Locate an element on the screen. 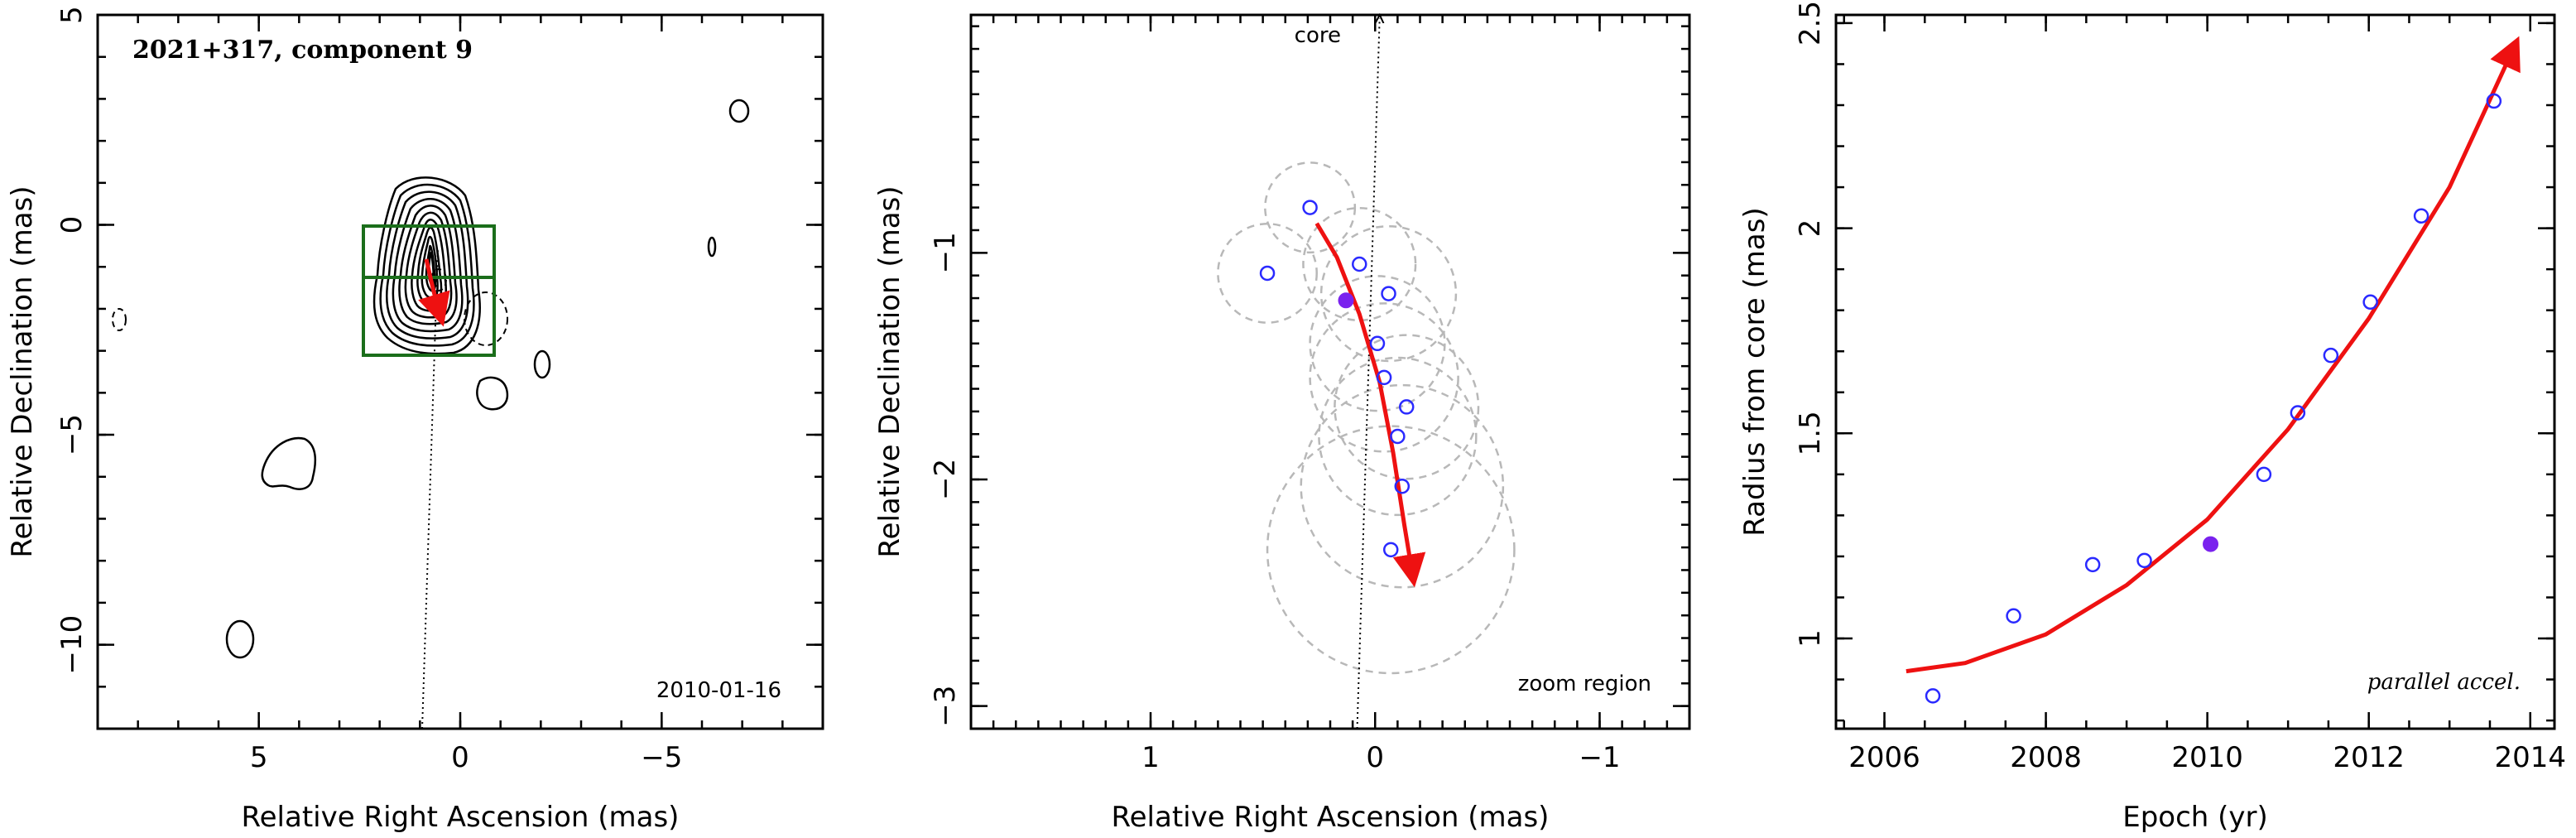 The height and width of the screenshot is (838, 2576). x-tick-label: −1 is located at coordinates (1599, 757).